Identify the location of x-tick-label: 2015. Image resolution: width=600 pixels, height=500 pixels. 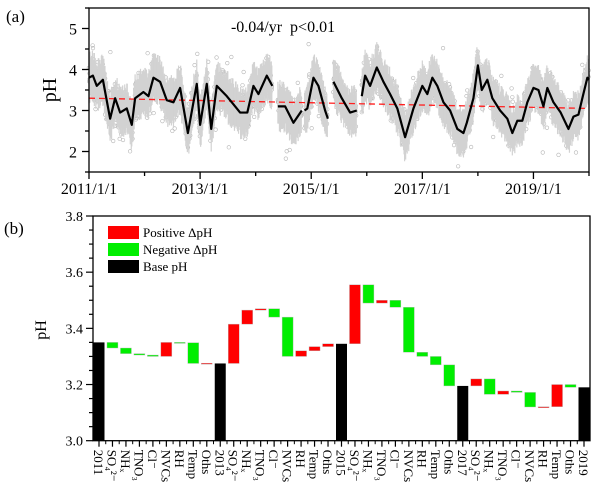
(341, 463).